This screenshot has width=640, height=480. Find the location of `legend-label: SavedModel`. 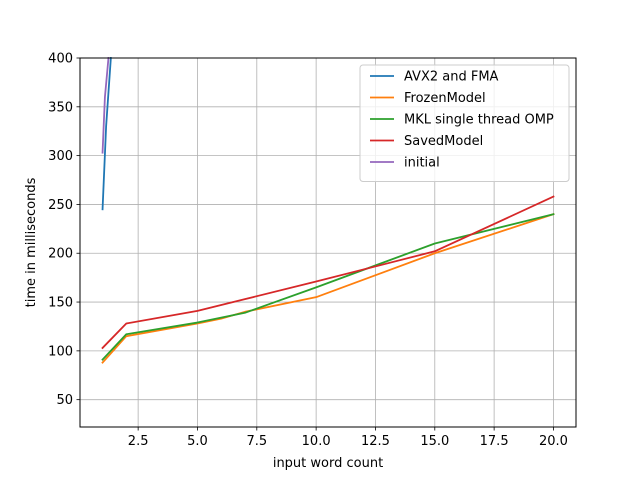

legend-label: SavedModel is located at coordinates (443, 141).